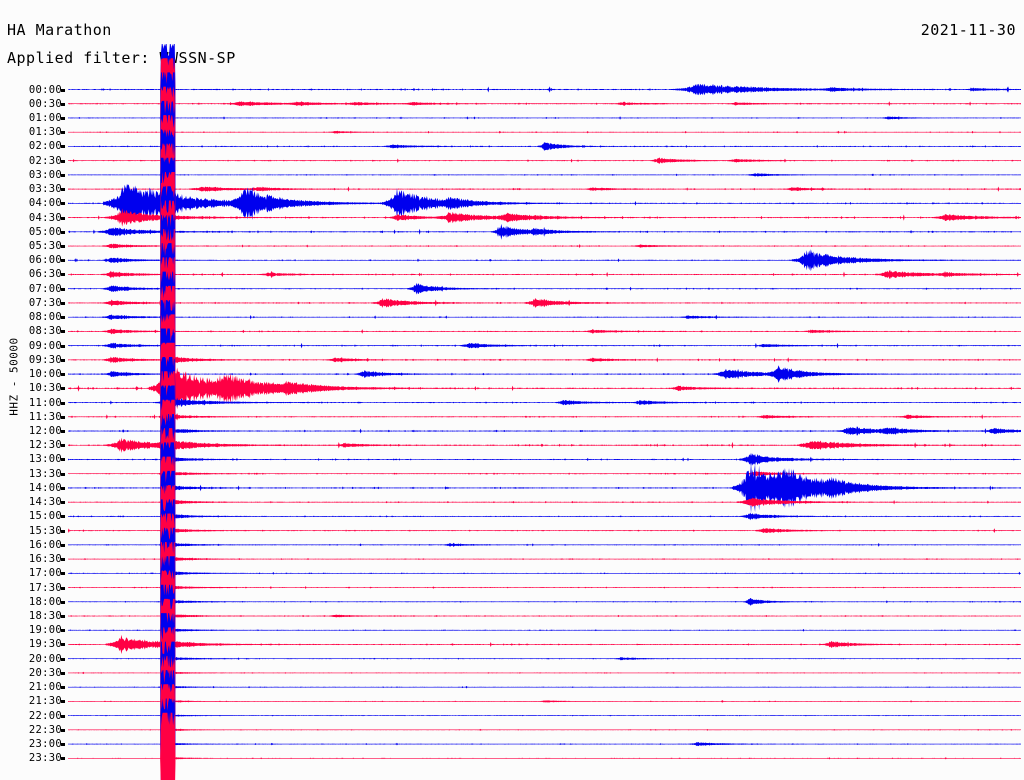 The height and width of the screenshot is (780, 1024). I want to click on station-title: HA Marathon, so click(59, 30).